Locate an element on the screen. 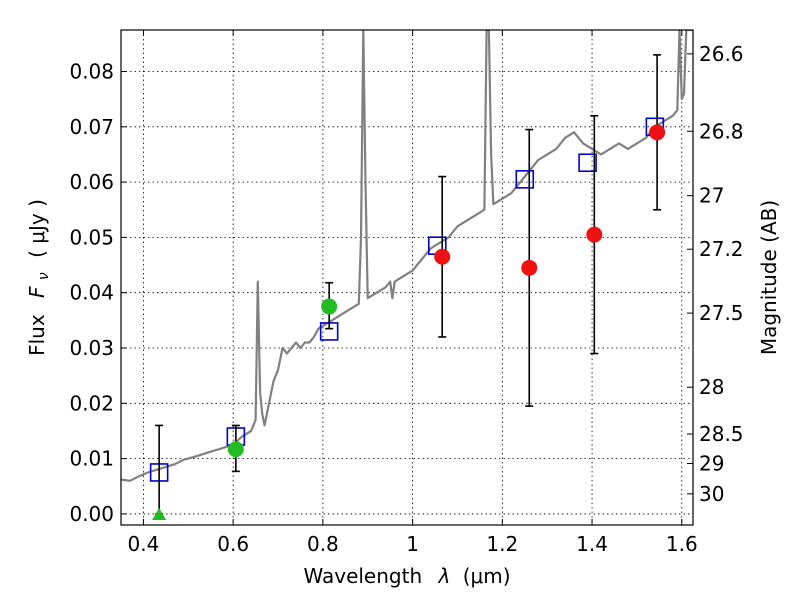 The image size is (800, 600). y2-tick-label: 28.5 is located at coordinates (721, 434).